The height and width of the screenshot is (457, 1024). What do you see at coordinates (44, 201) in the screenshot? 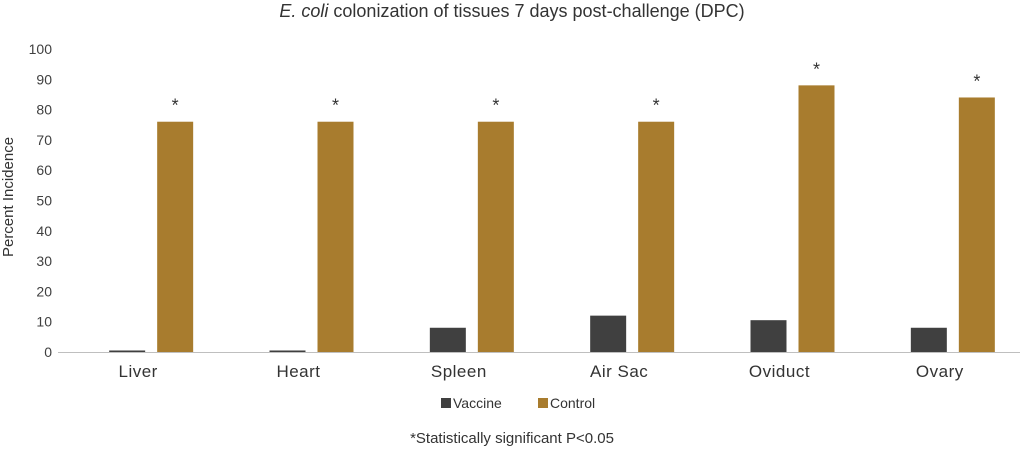
I see `y-tick-label: 50` at bounding box center [44, 201].